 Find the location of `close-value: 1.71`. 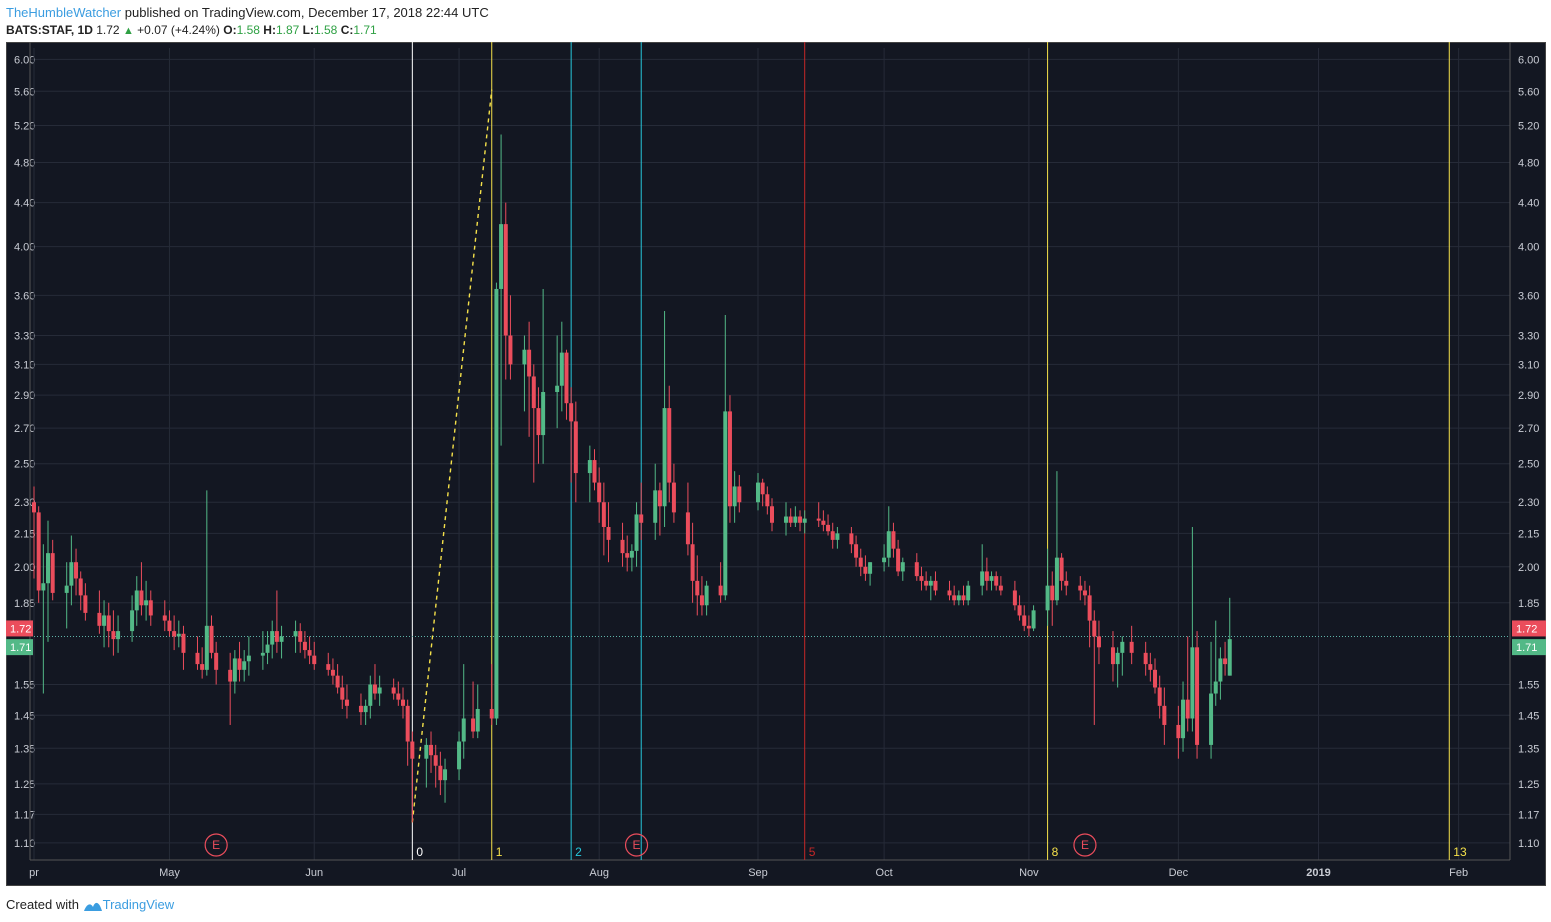

close-value: 1.71 is located at coordinates (365, 30).